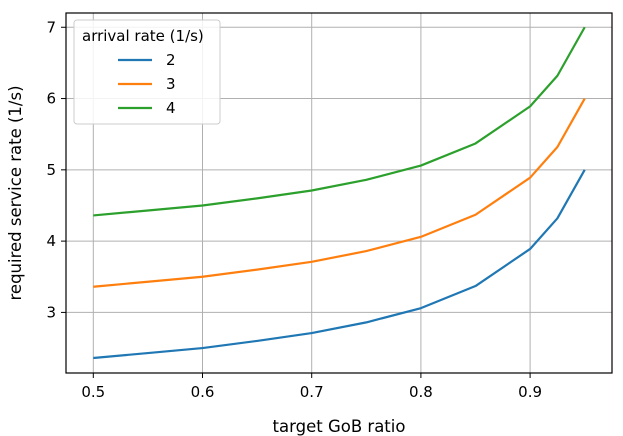  I want to click on legend-box, so click(147, 72).